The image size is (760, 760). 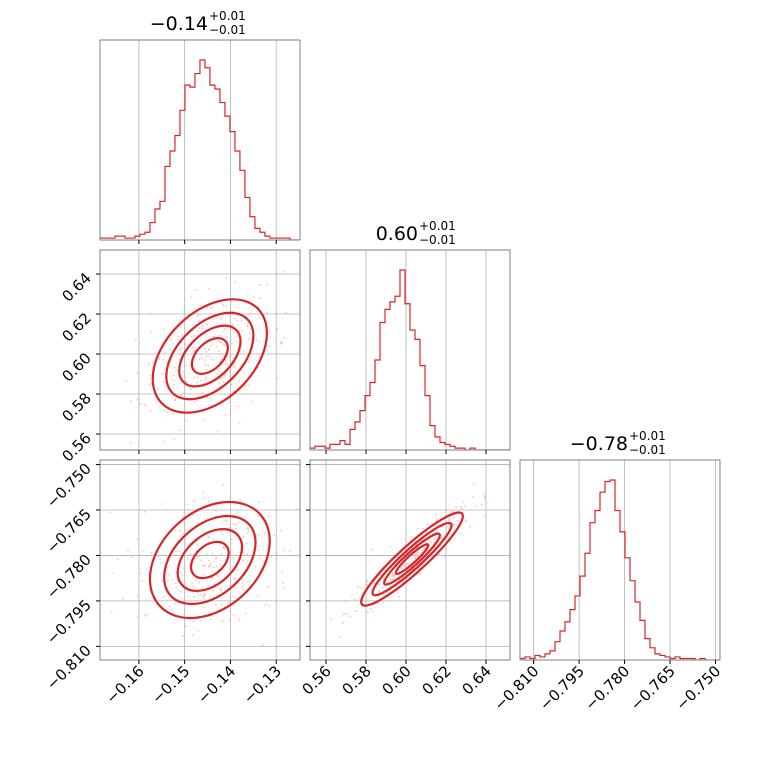 I want to click on x-tick-label: −0.810, so click(x=516, y=688).